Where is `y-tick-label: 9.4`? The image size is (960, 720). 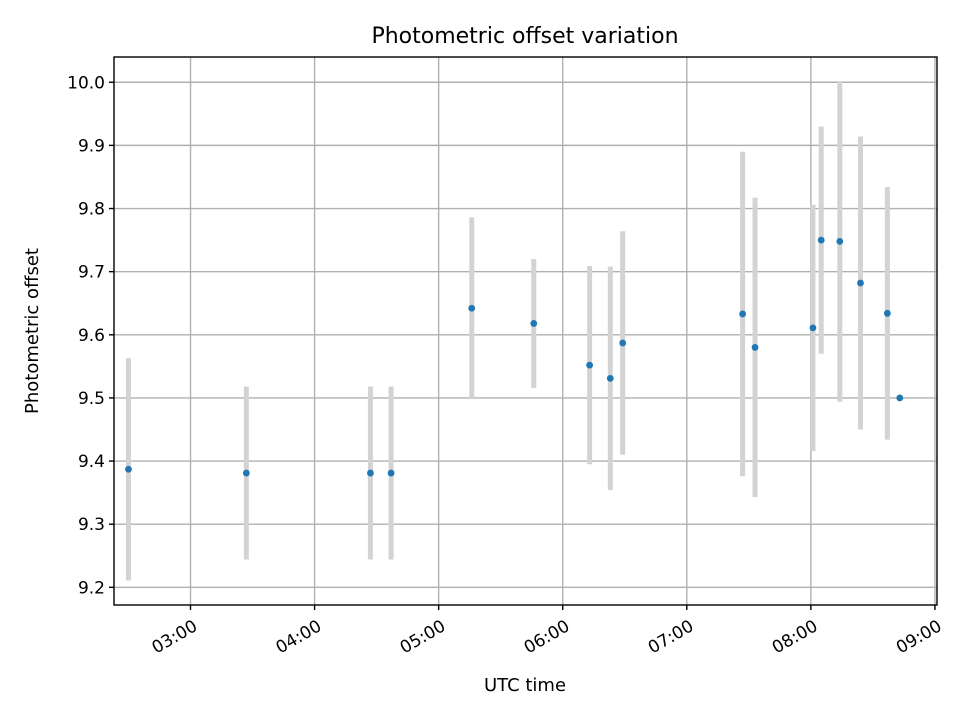 y-tick-label: 9.4 is located at coordinates (91, 462).